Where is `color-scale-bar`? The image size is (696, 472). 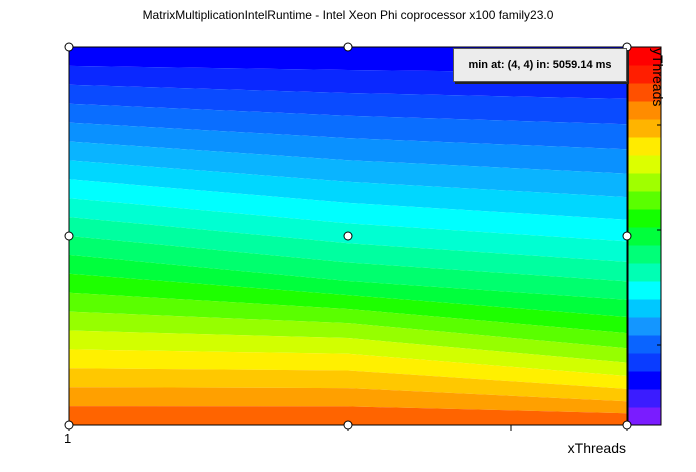
color-scale-bar is located at coordinates (644, 236).